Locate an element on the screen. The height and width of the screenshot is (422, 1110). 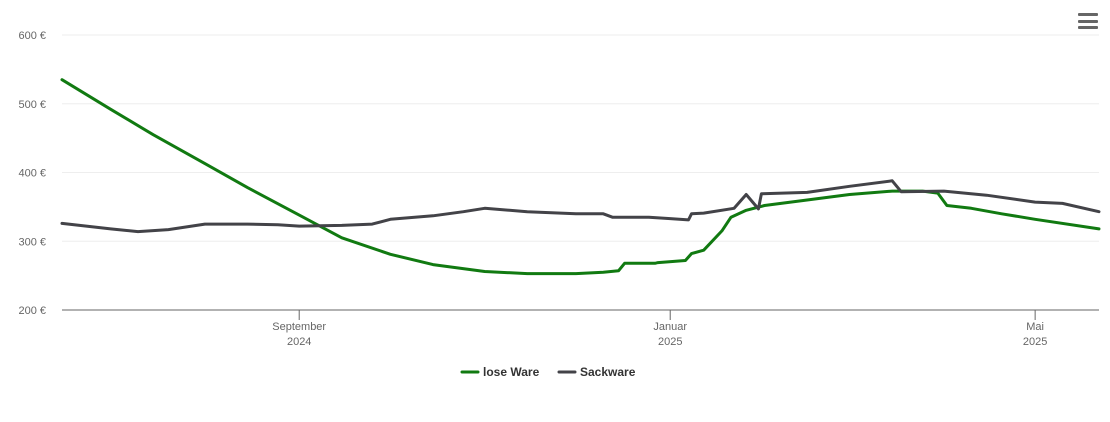
hamburger-menu-icon is located at coordinates (1088, 21).